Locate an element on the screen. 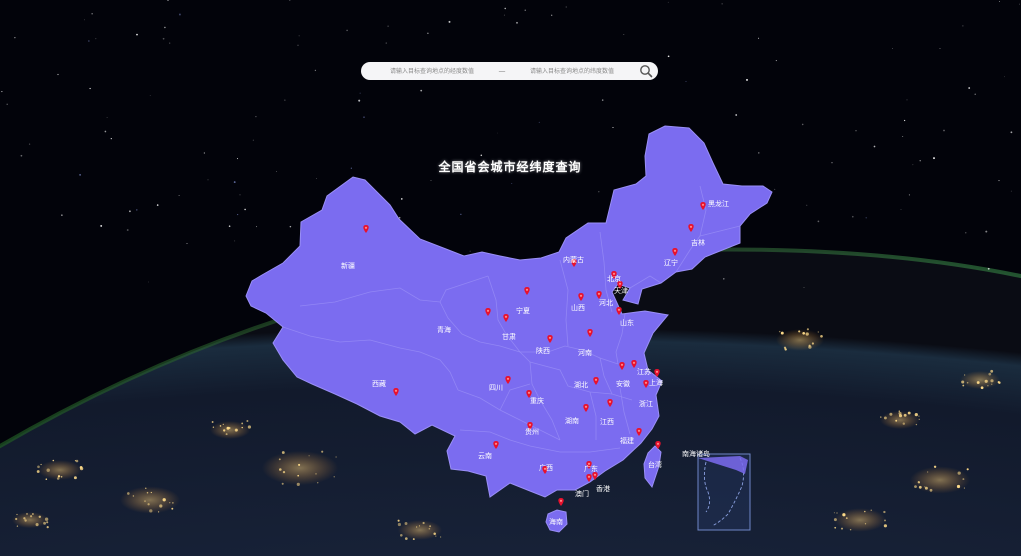 The width and height of the screenshot is (1021, 556). province-label-hainan: 海南 is located at coordinates (556, 521).